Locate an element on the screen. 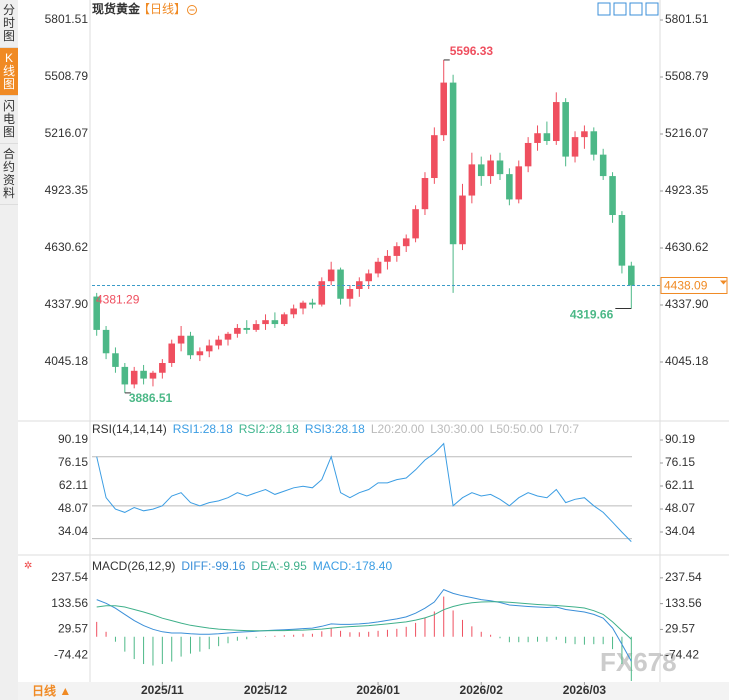 This screenshot has width=729, height=700. y-tick-label: 4630.62 is located at coordinates (67, 247).